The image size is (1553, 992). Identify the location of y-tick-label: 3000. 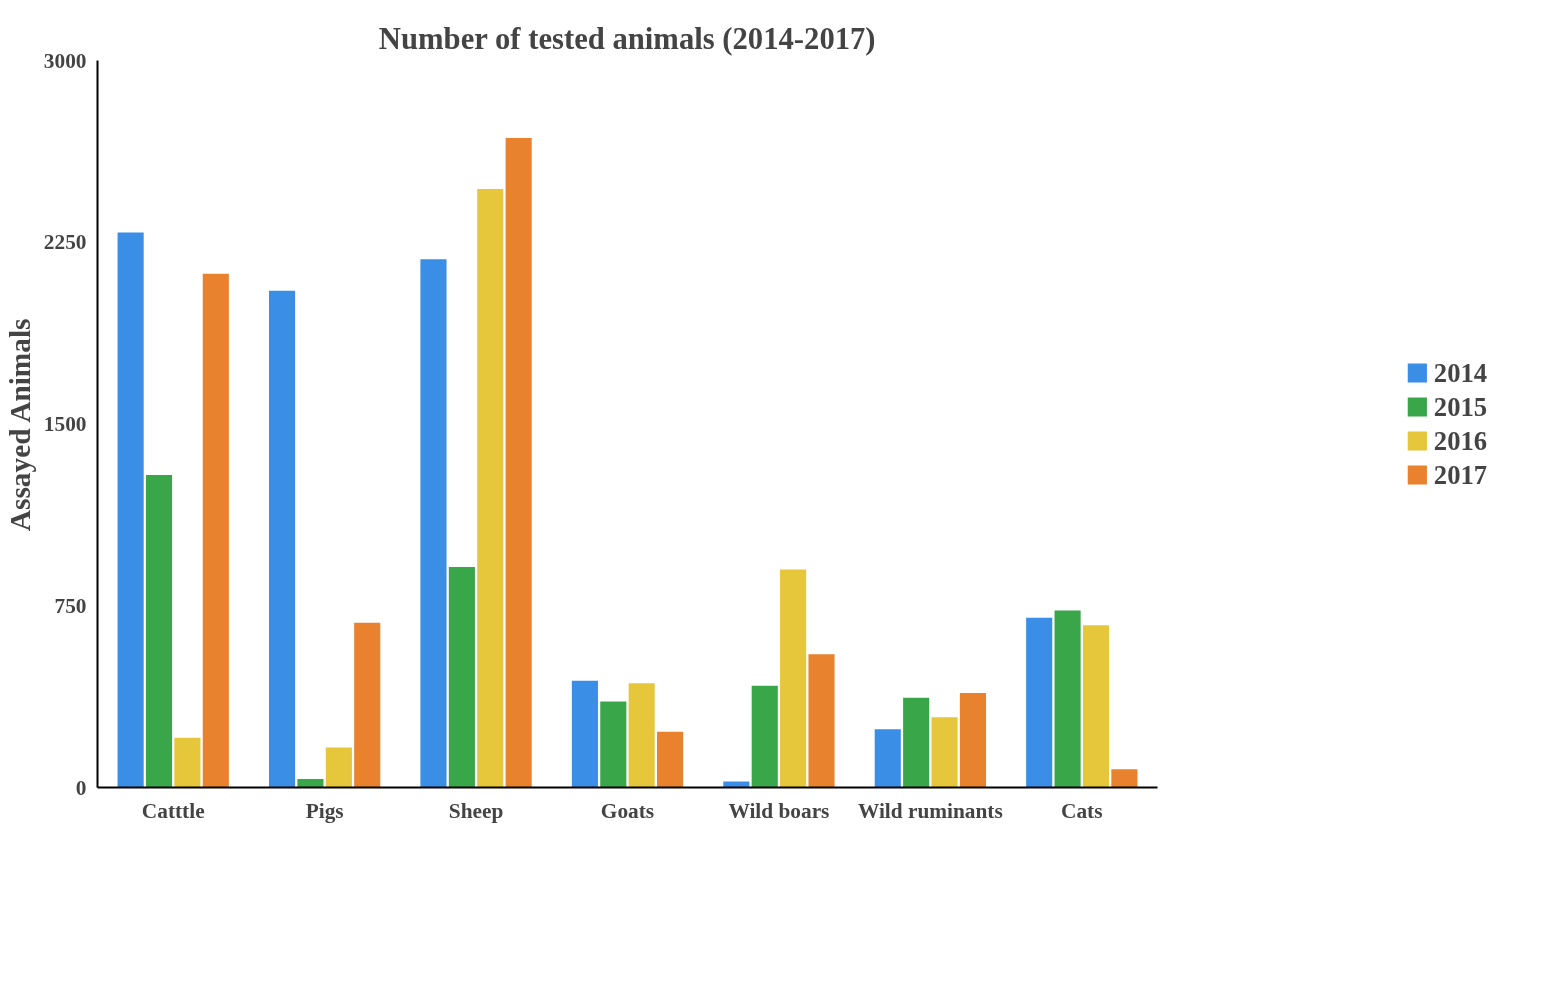
(65, 60).